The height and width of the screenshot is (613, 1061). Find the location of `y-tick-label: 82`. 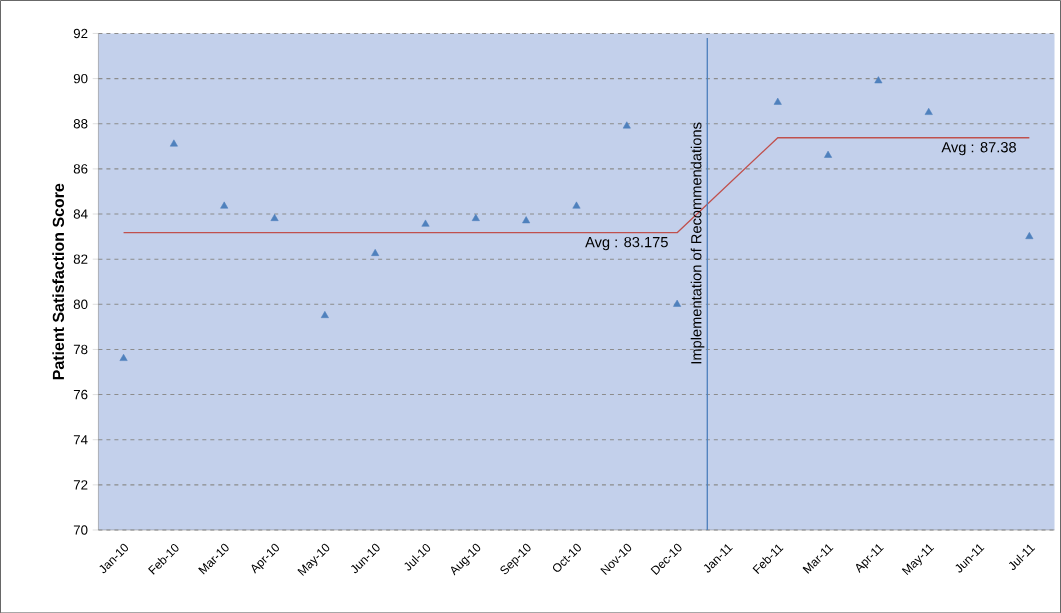

y-tick-label: 82 is located at coordinates (80, 259).